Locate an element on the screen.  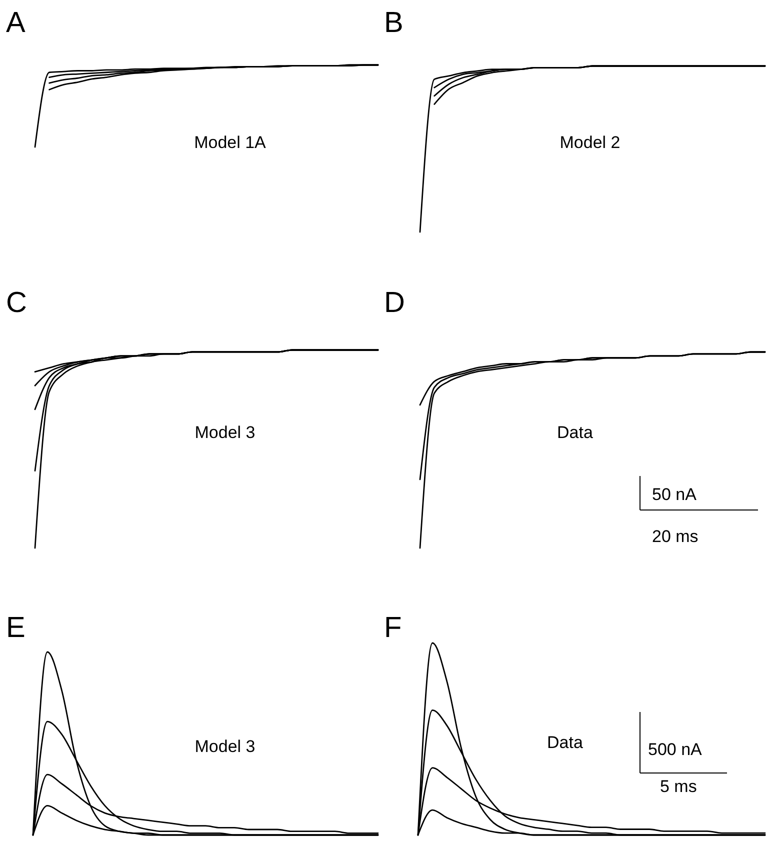
chart-title: A is located at coordinates (16, 23).